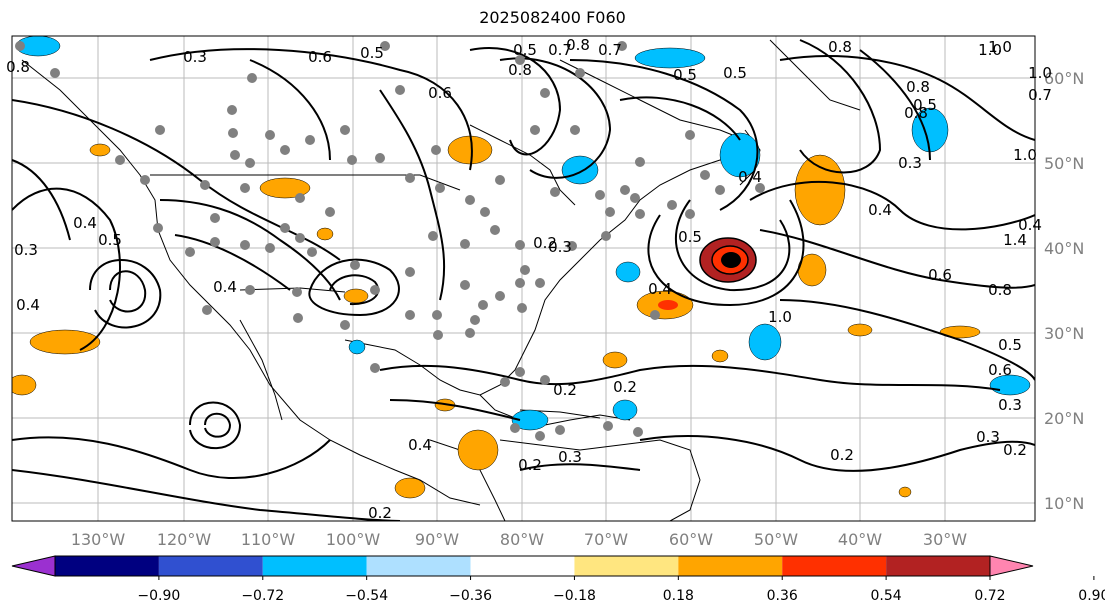 This screenshot has width=1105, height=615. I want to click on lon-label: 80°W, so click(522, 539).